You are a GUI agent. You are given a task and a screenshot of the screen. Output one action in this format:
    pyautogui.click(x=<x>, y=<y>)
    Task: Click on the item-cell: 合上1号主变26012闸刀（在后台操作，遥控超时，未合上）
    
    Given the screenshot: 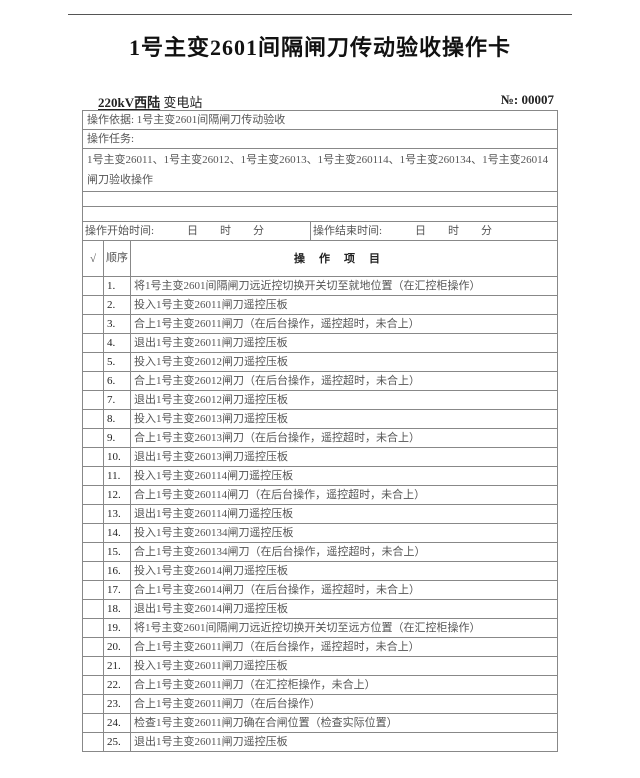 What is the action you would take?
    pyautogui.click(x=344, y=381)
    